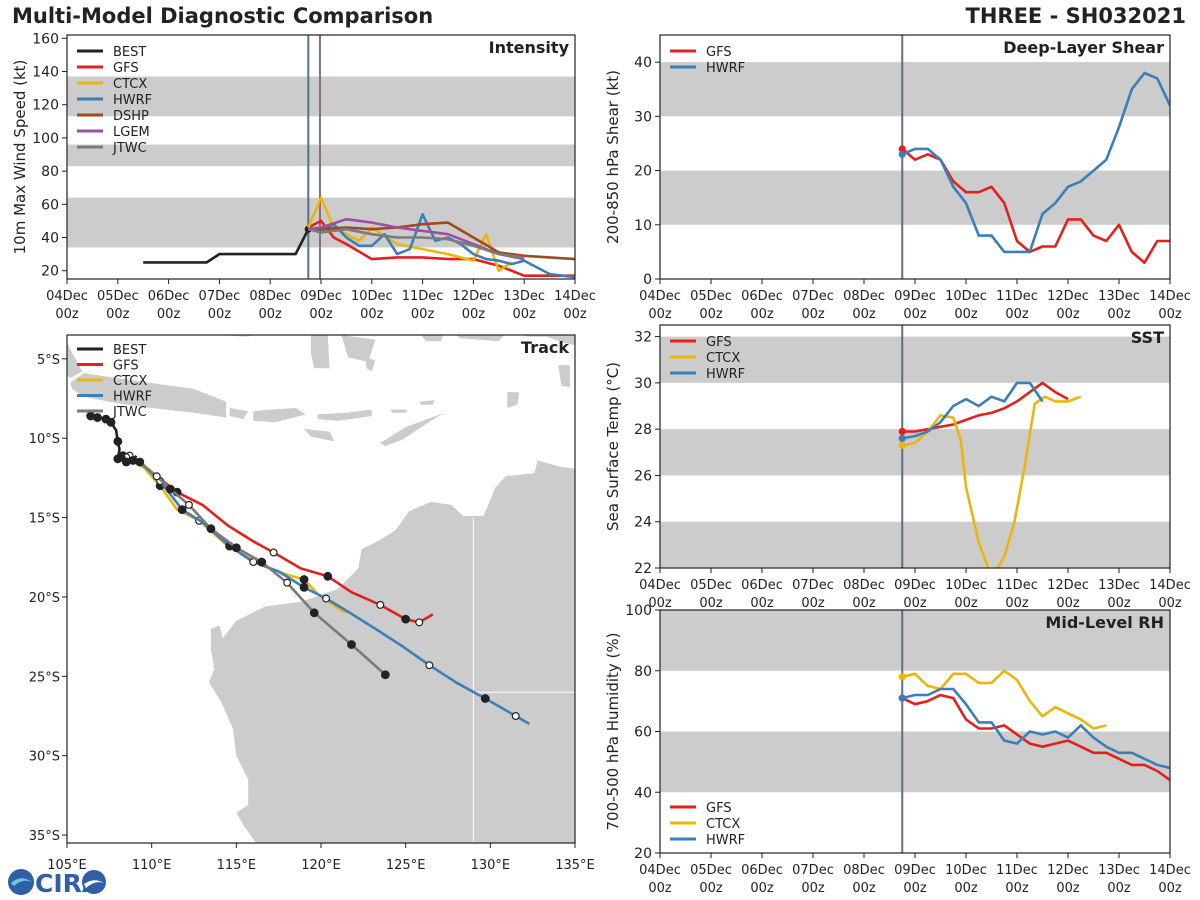  I want to click on track-xtick-label: 110°E, so click(152, 865).